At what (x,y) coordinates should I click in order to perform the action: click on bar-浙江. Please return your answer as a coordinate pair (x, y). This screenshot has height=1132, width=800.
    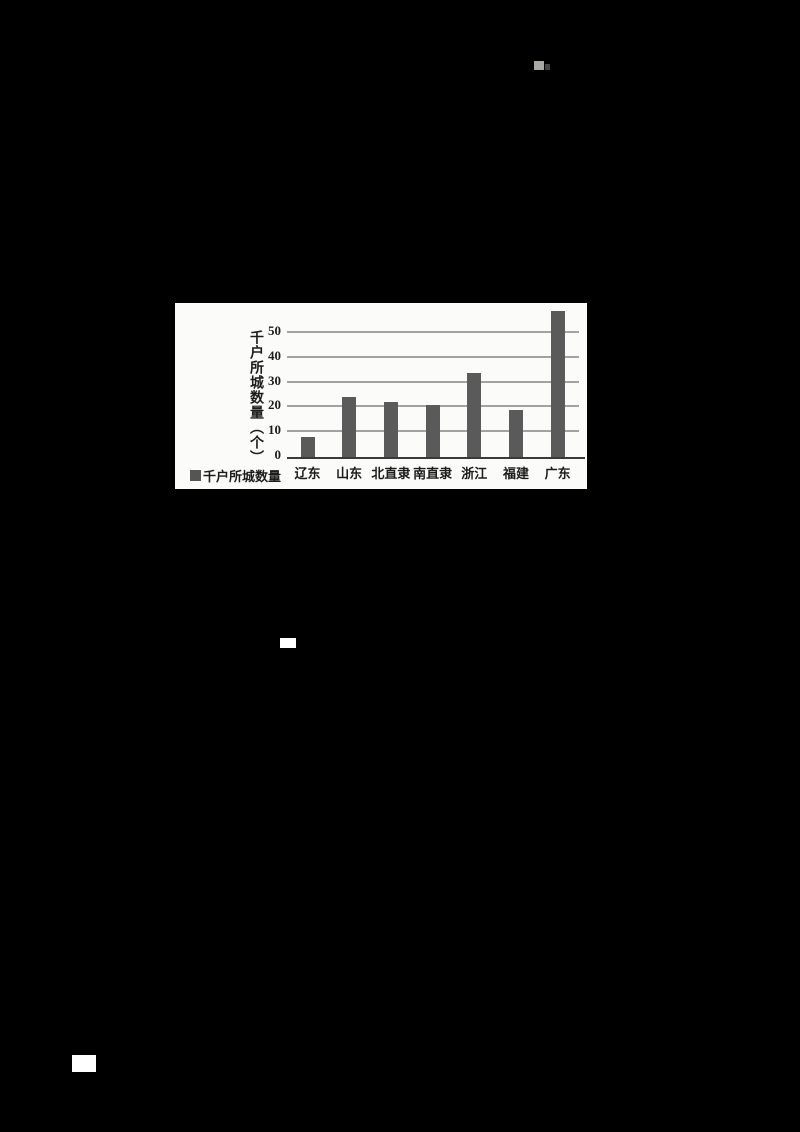
    Looking at the image, I should click on (474, 414).